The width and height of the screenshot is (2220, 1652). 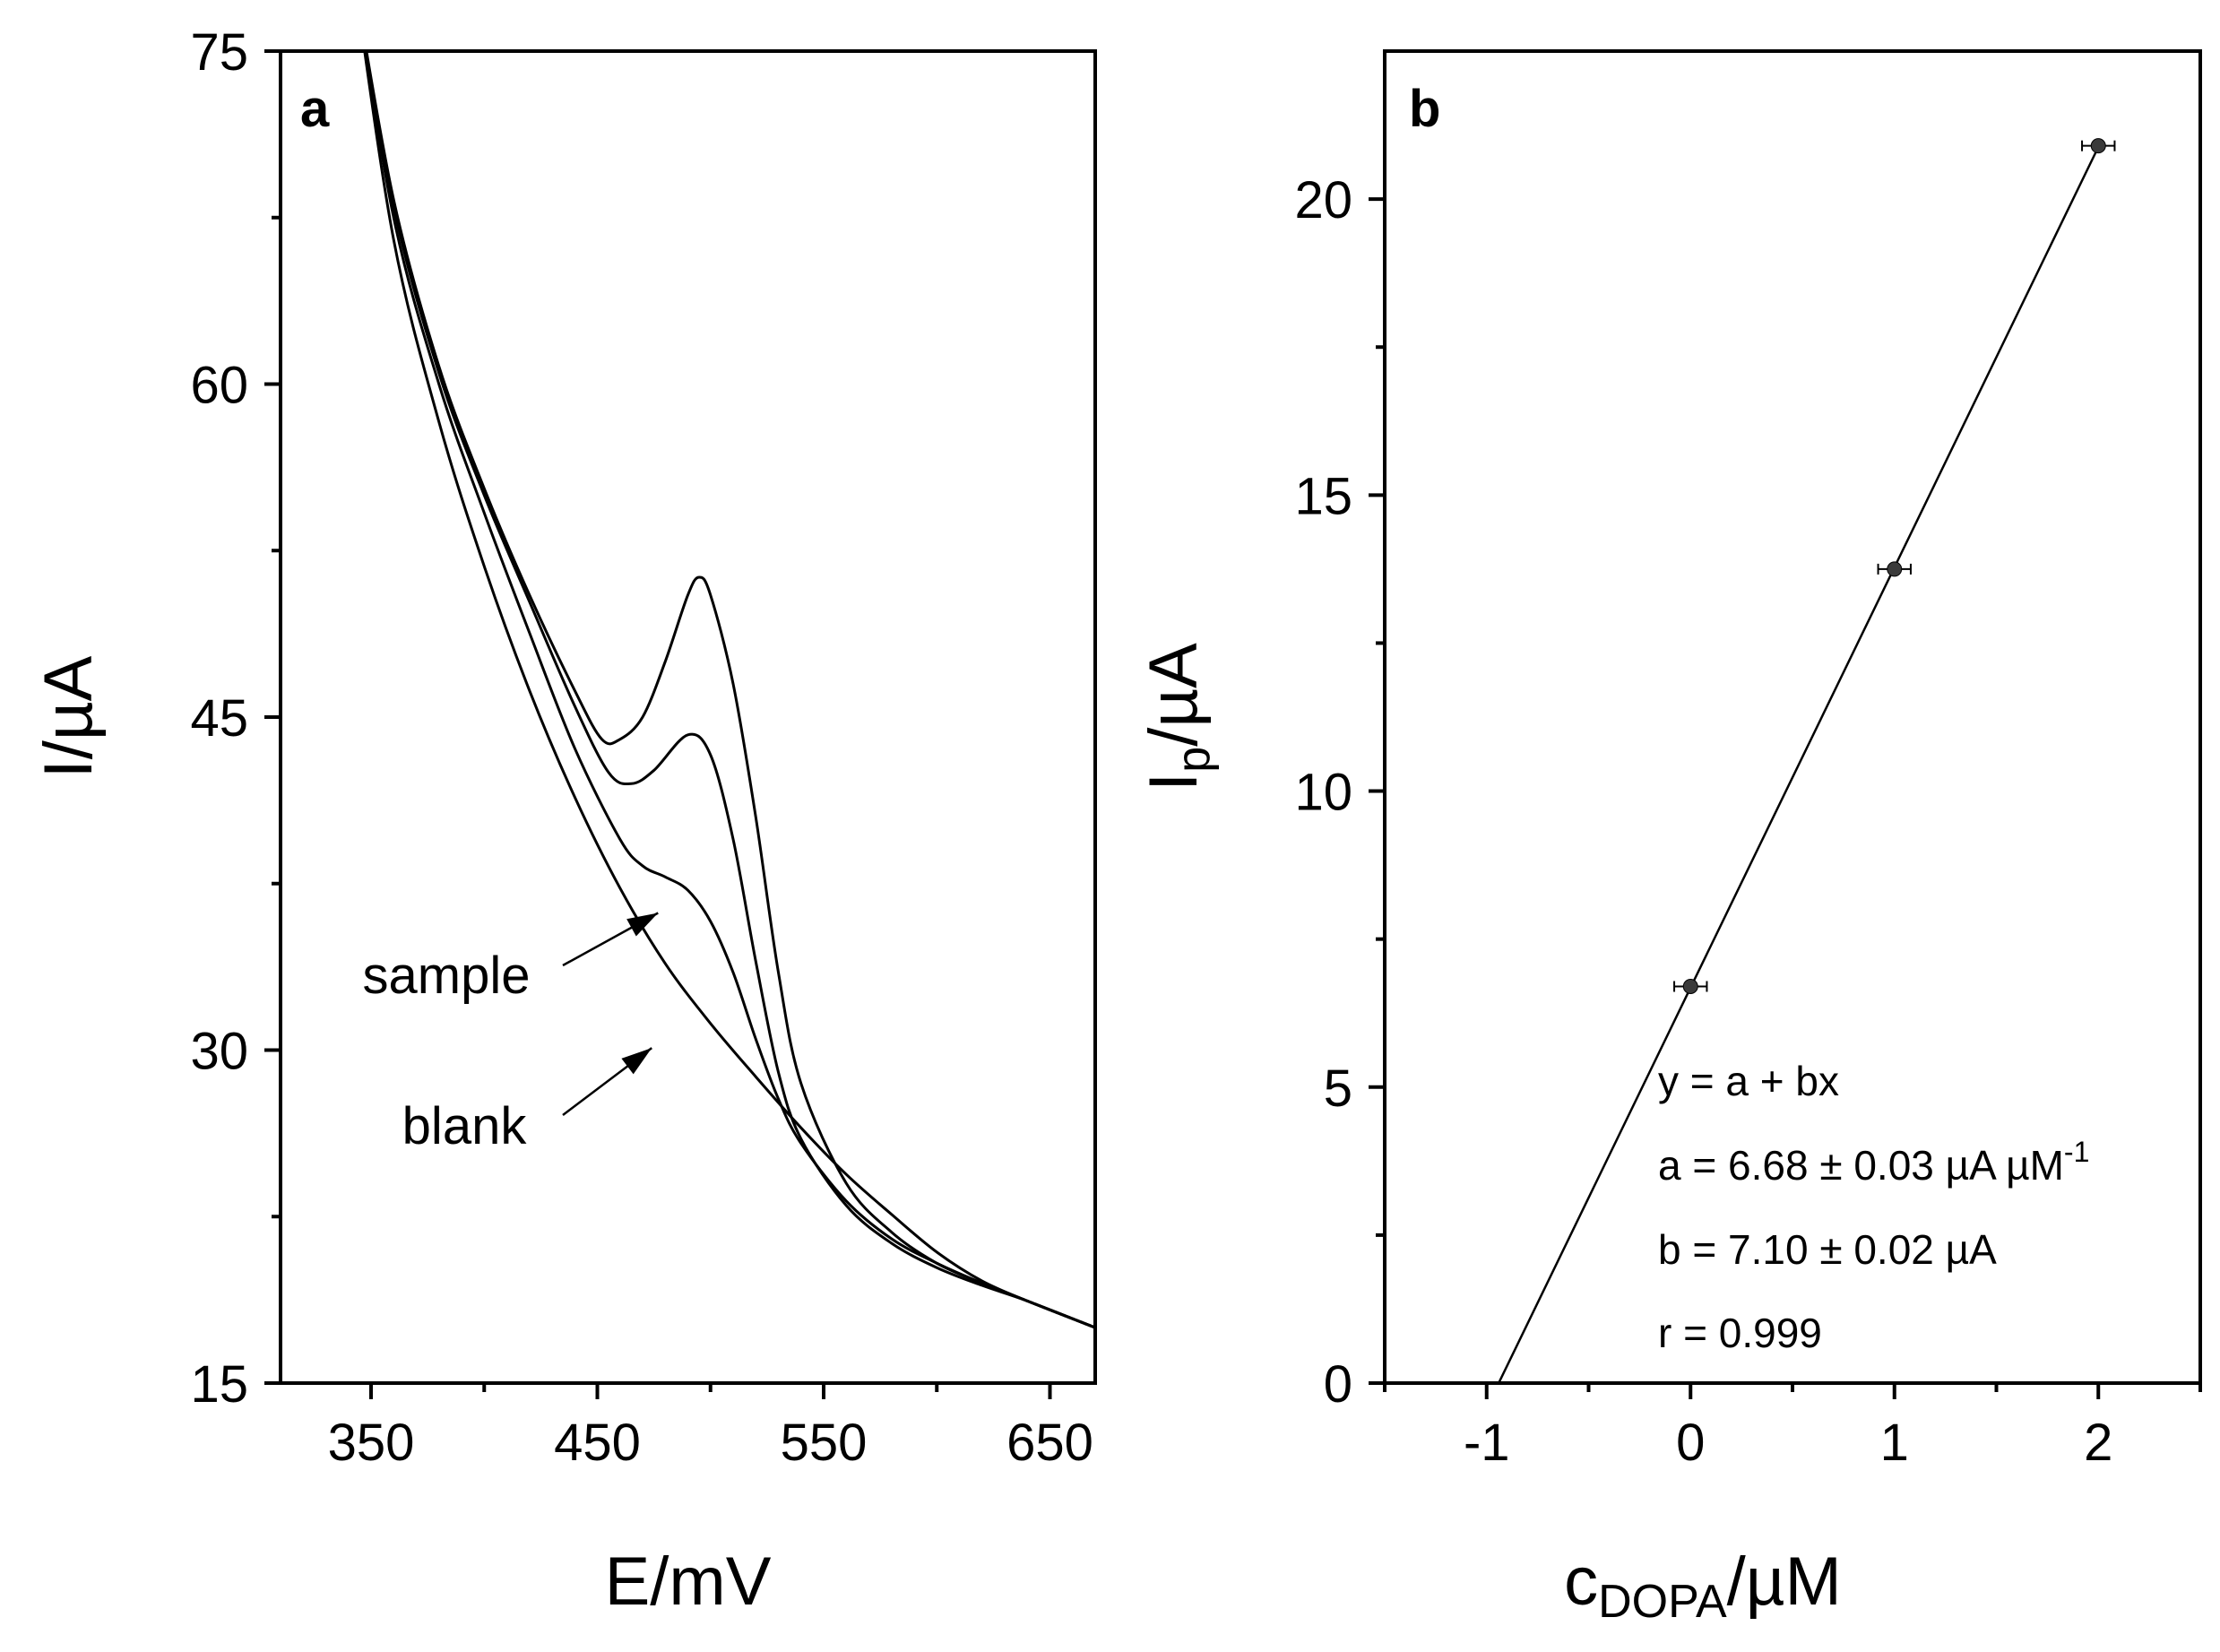 I want to click on panel-a-y-tick-label-15: 15, so click(x=219, y=1384).